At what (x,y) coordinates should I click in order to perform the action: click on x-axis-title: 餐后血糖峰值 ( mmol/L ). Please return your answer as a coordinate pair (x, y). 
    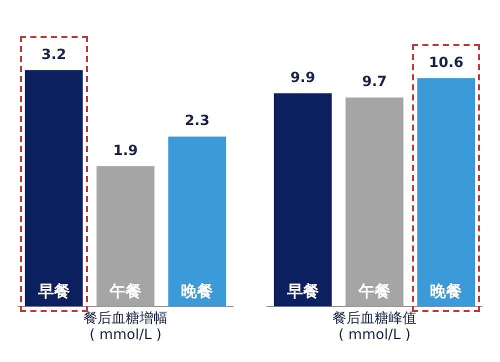
    Looking at the image, I should click on (374, 327).